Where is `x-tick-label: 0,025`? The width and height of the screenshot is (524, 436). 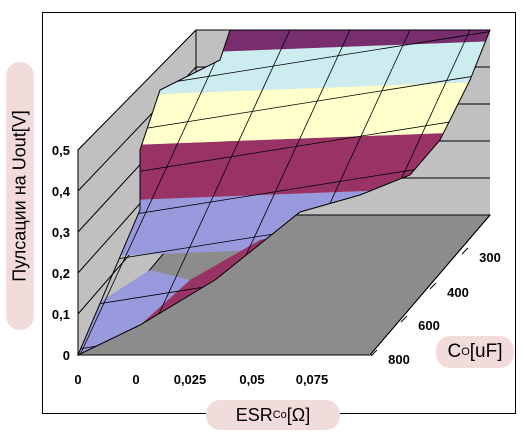 x-tick-label: 0,025 is located at coordinates (190, 379).